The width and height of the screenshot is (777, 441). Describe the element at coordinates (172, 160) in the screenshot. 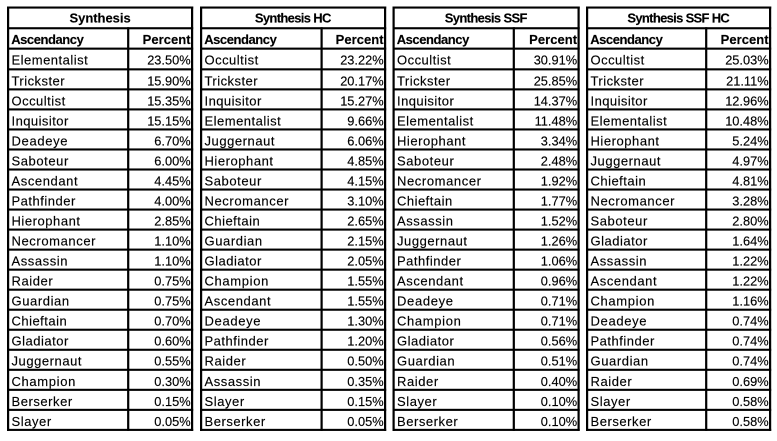

I see `svg-text: 6.00%` at that location.